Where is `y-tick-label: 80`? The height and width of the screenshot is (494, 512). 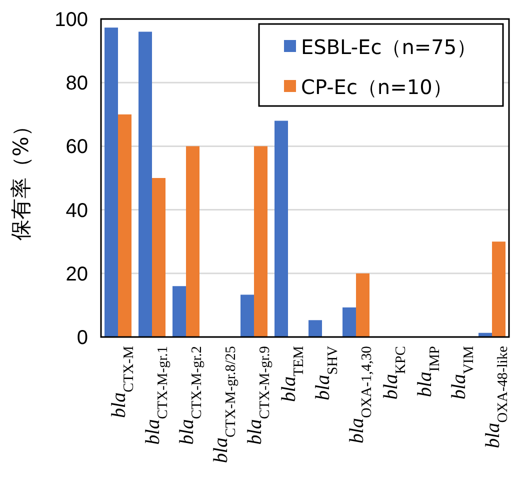
y-tick-label: 80 is located at coordinates (77, 83).